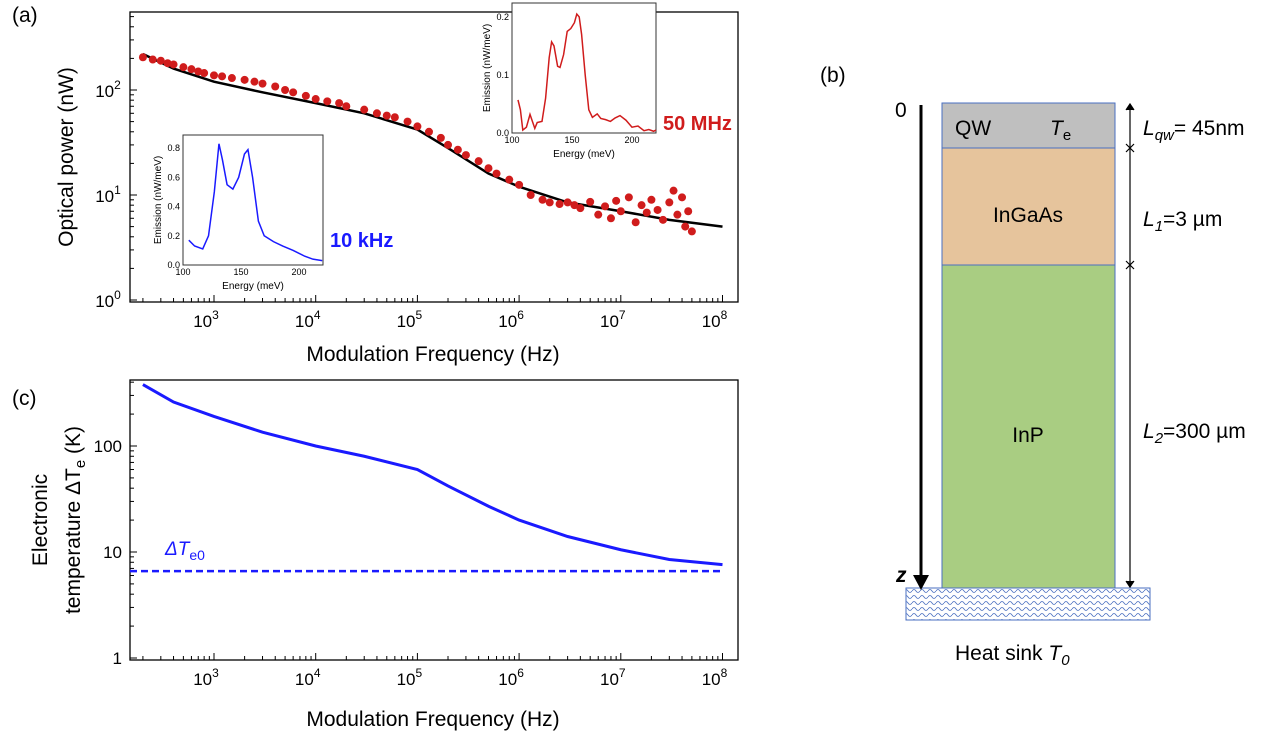 The image size is (1280, 735). Describe the element at coordinates (427, 478) in the screenshot. I see `temperature-curve` at that location.